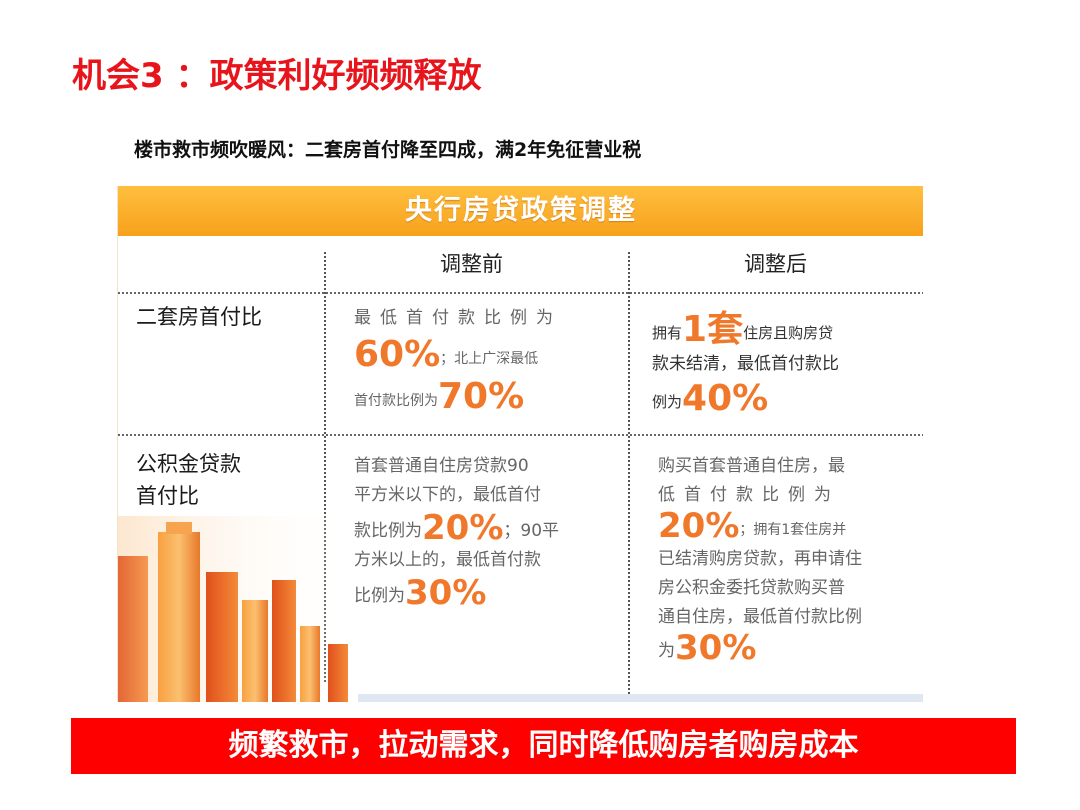 The image size is (1080, 810). I want to click on cell-text: 拥有, so click(667, 333).